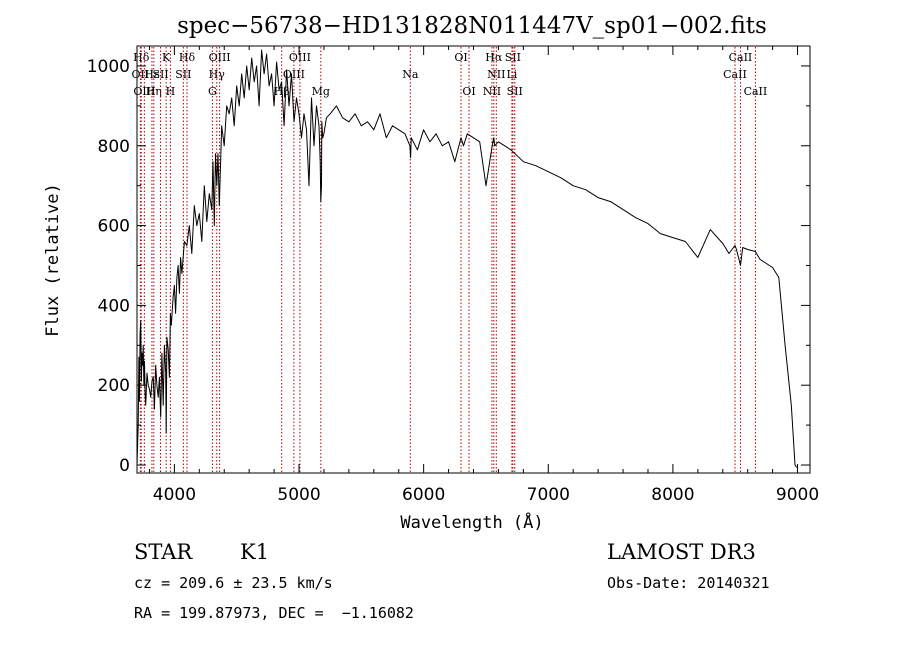 The width and height of the screenshot is (900, 649). Describe the element at coordinates (114, 147) in the screenshot. I see `y-tick-label: 800` at that location.